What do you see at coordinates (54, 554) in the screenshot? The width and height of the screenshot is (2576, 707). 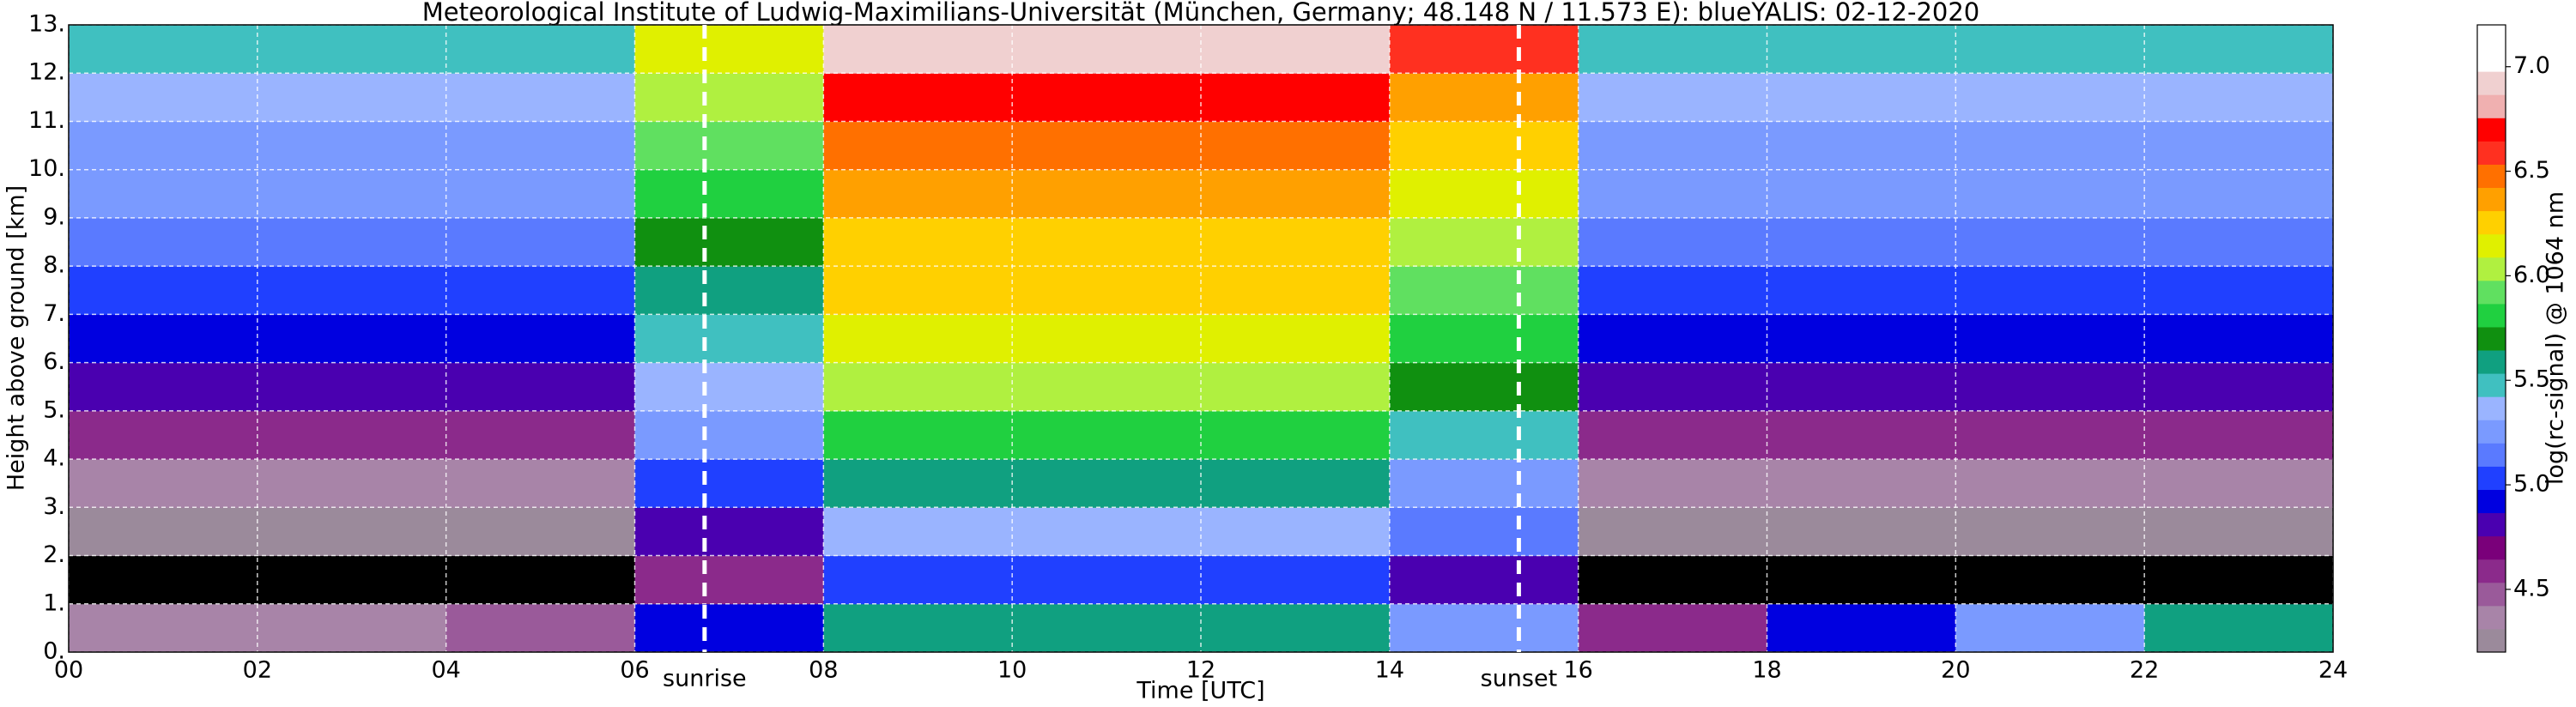 I see `y-tick-label: 2.` at bounding box center [54, 554].